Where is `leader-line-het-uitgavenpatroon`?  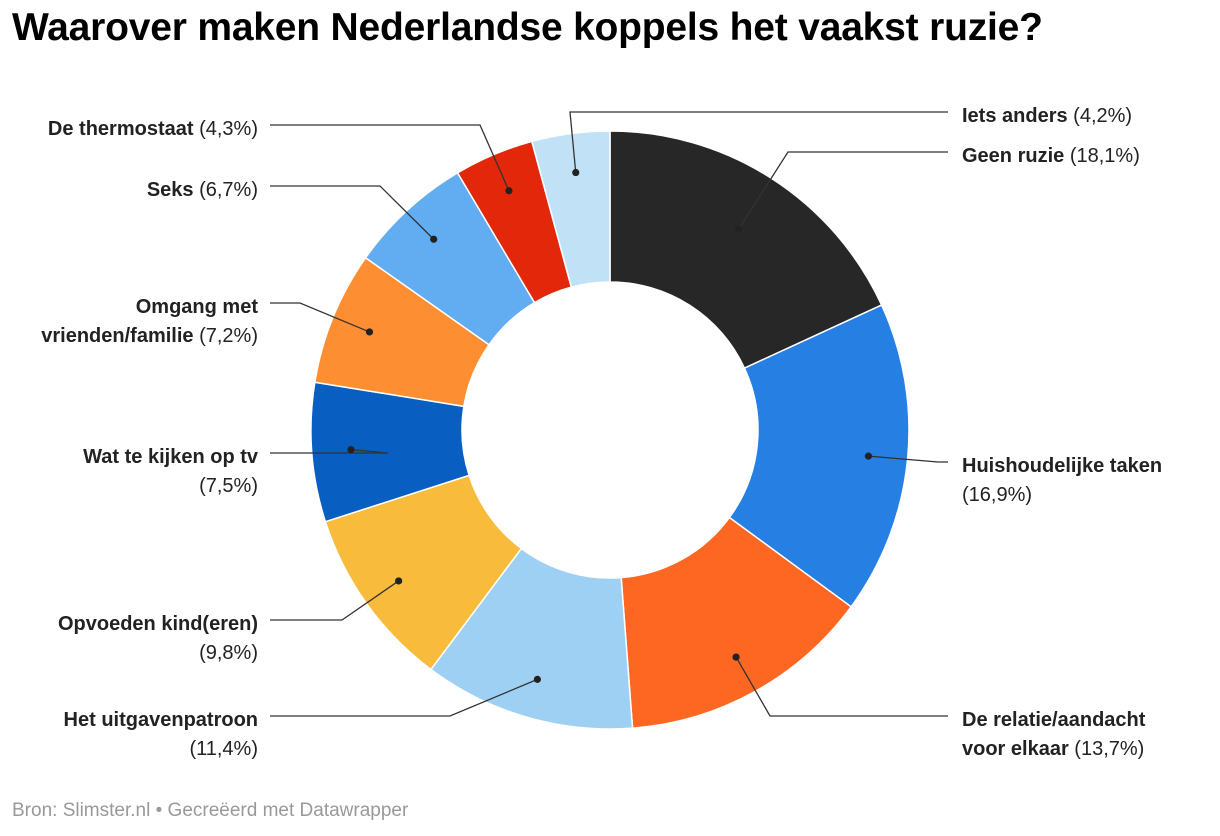
leader-line-het-uitgavenpatroon is located at coordinates (404, 697).